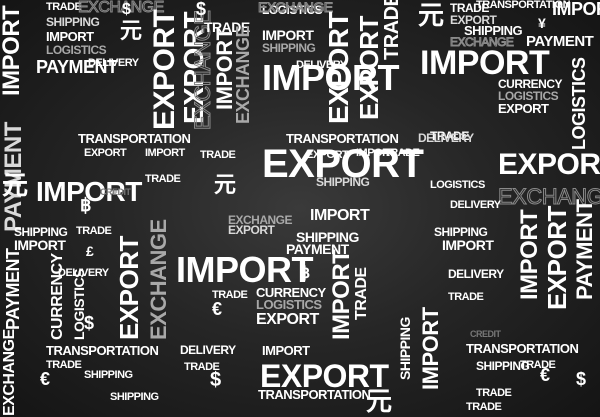 Image resolution: width=600 pixels, height=417 pixels. What do you see at coordinates (90, 251) in the screenshot?
I see `symbol-pound: £` at bounding box center [90, 251].